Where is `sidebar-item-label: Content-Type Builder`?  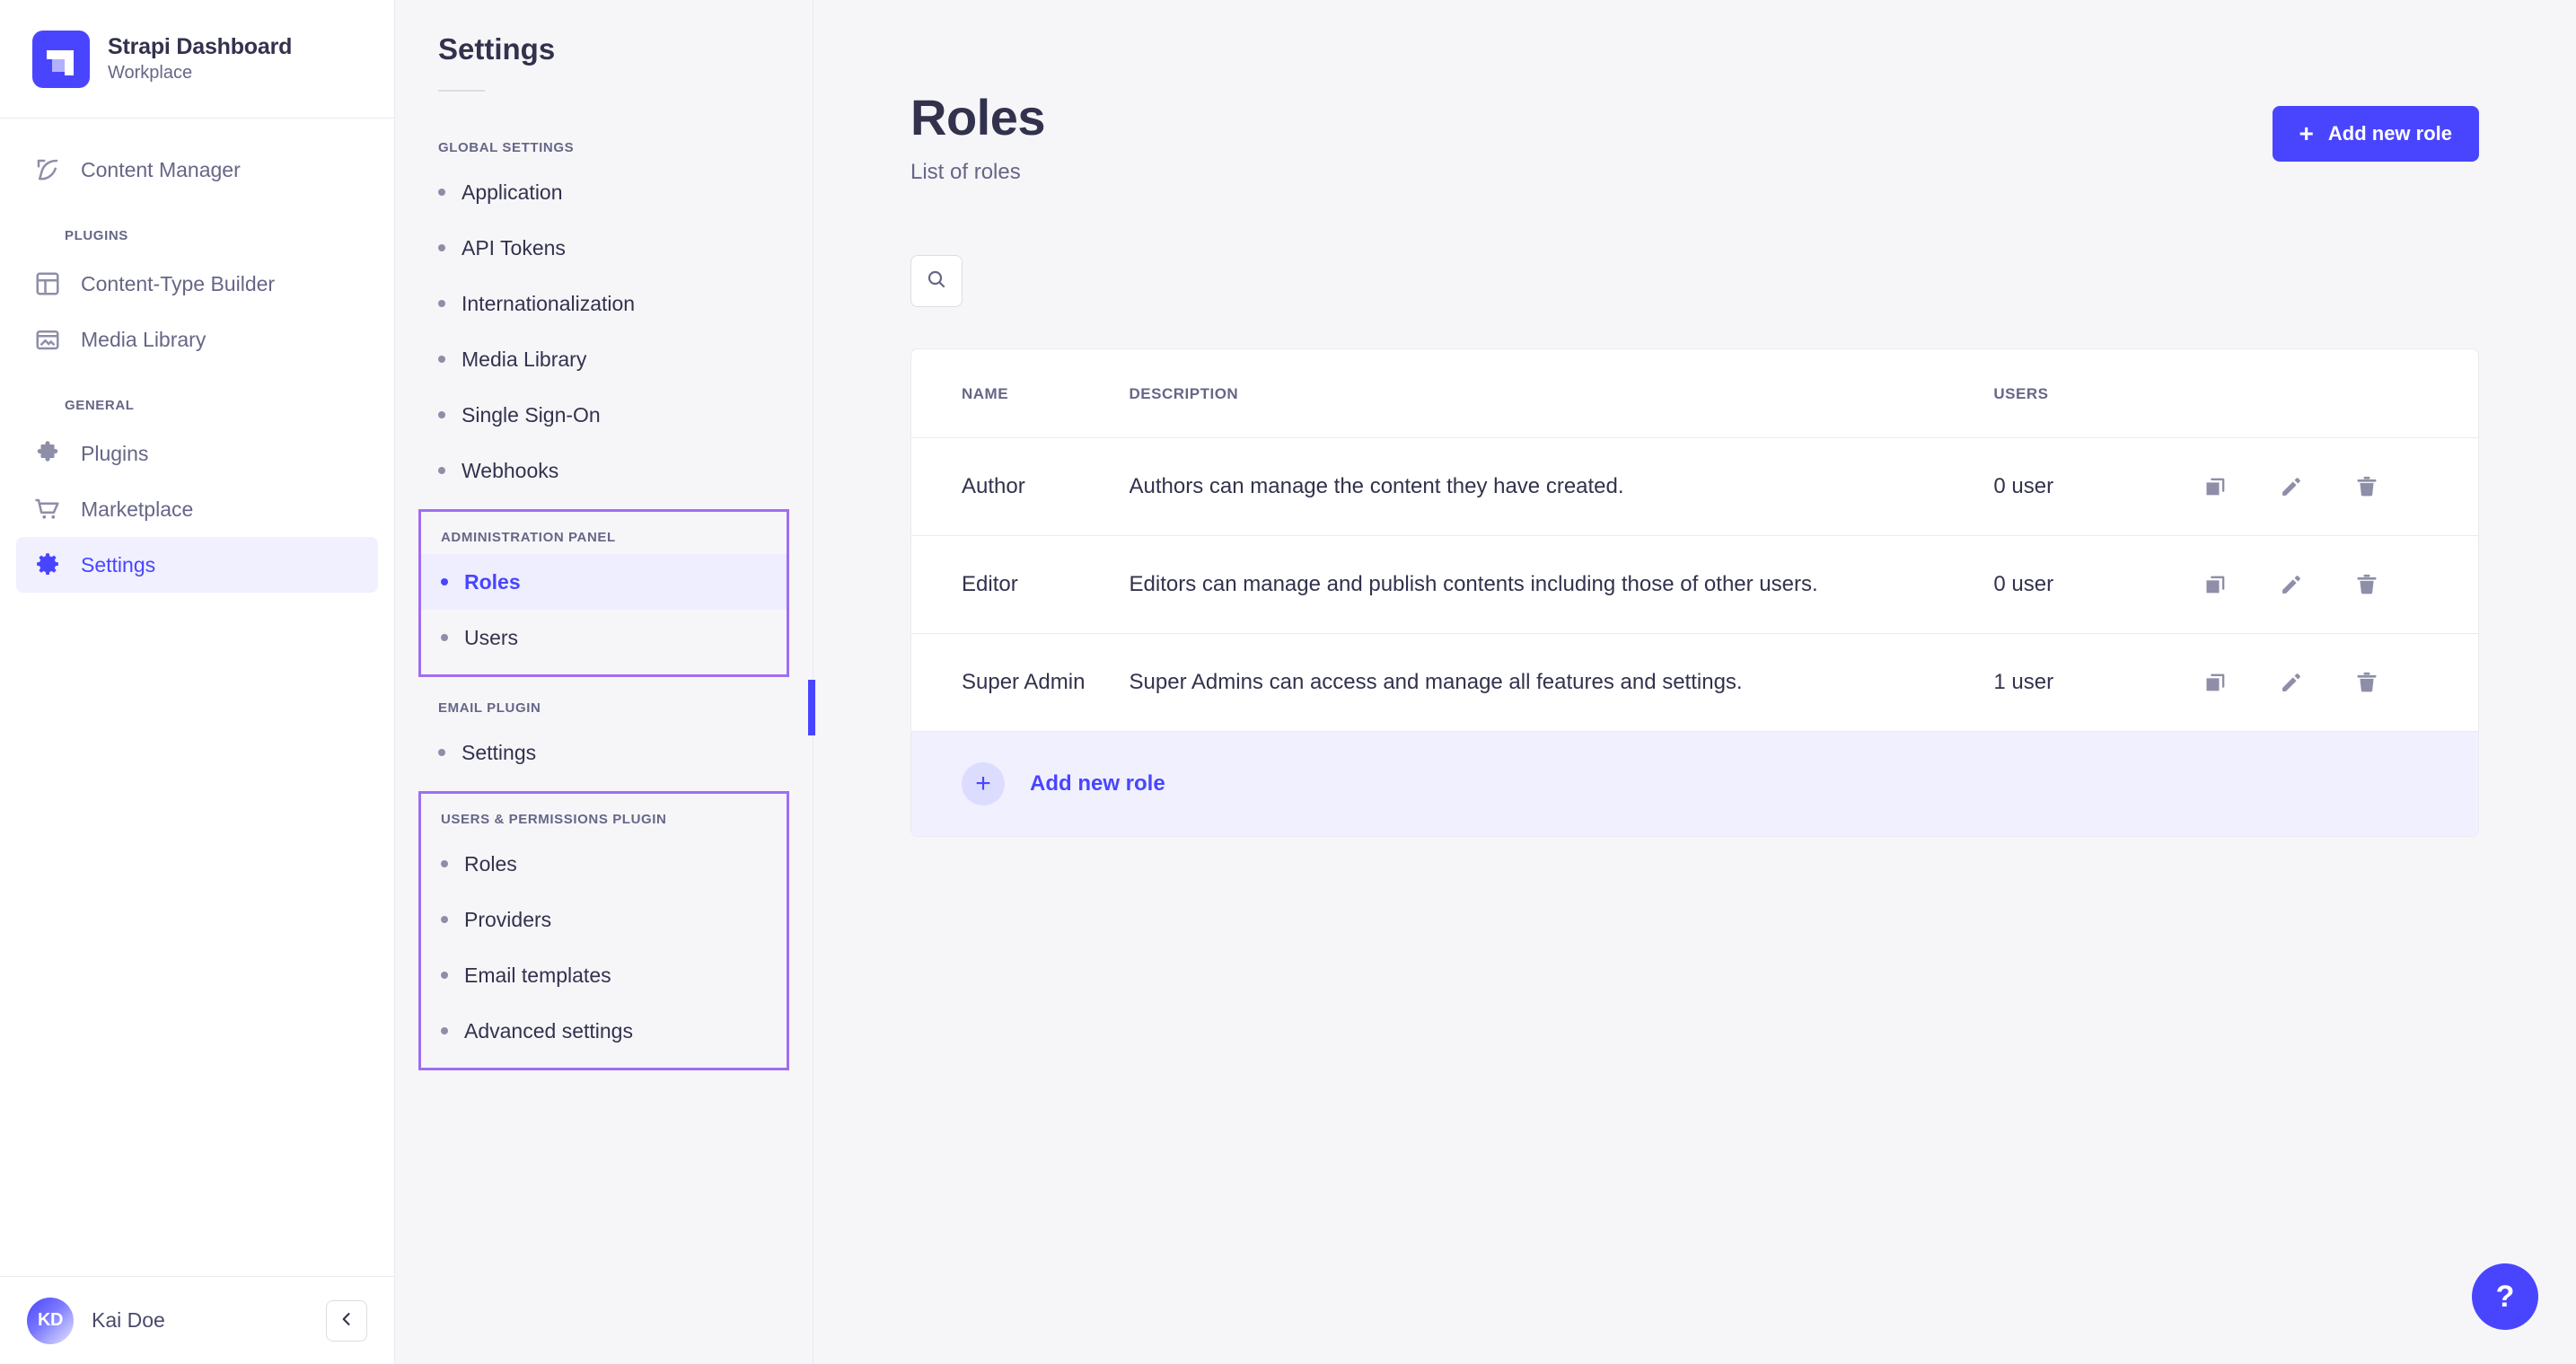 sidebar-item-label: Content-Type Builder is located at coordinates (178, 283).